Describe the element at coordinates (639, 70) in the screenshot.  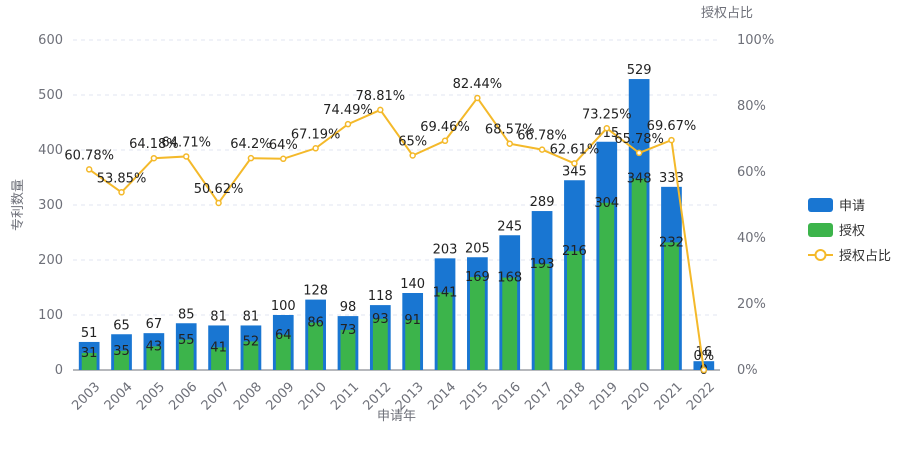
I see `apply-value-label: 529` at that location.